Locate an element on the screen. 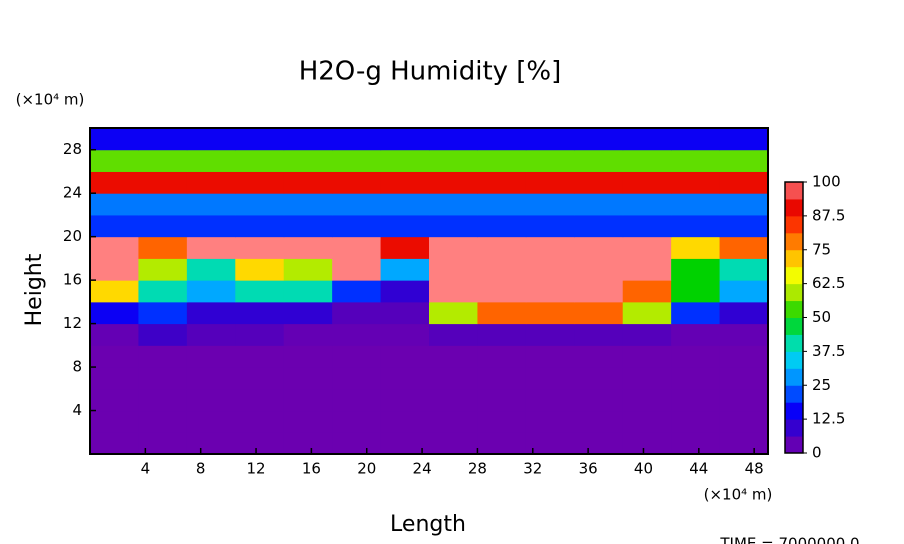 Image resolution: width=904 pixels, height=544 pixels. x-tick-label: 16 is located at coordinates (311, 469).